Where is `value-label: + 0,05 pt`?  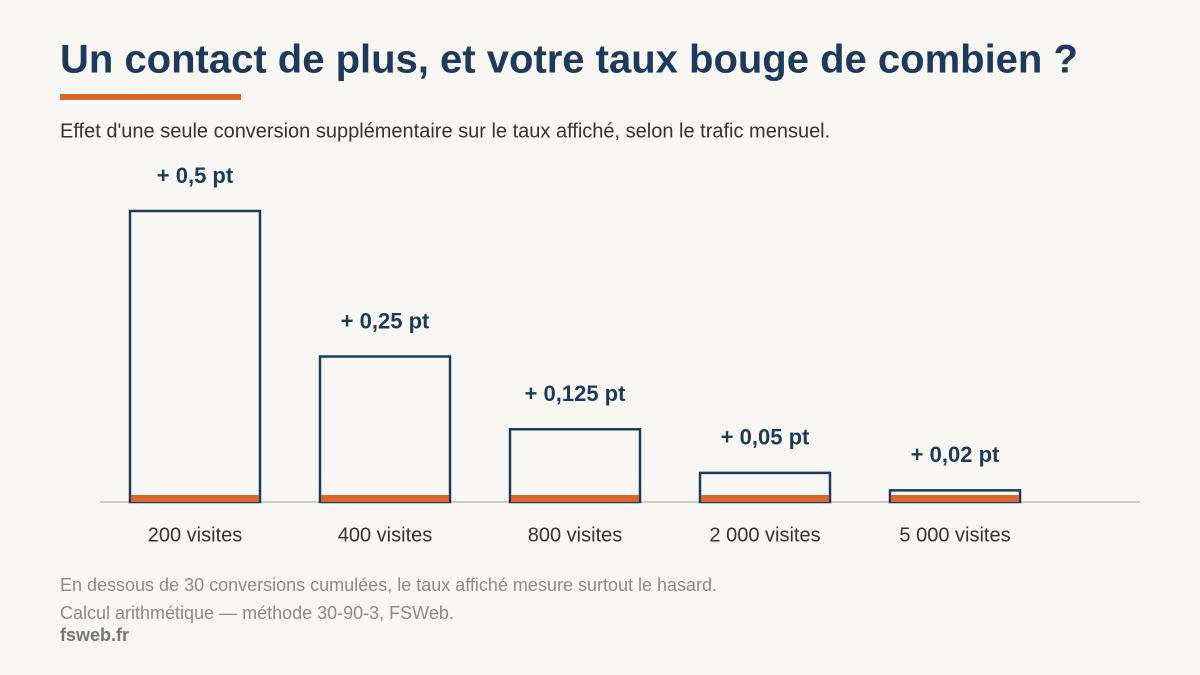 value-label: + 0,05 pt is located at coordinates (765, 437).